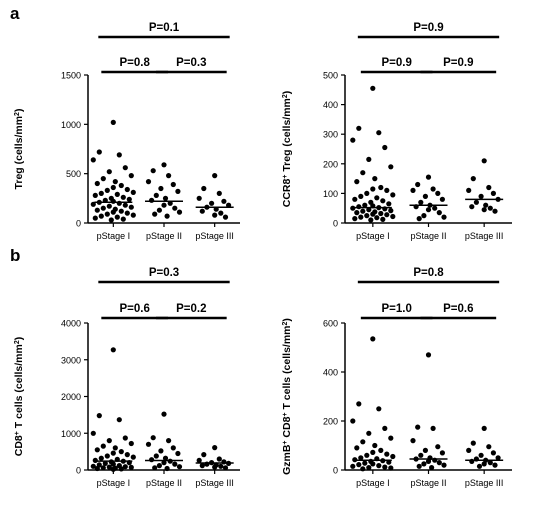  Describe the element at coordinates (330, 105) in the screenshot. I see `y-tick-label: 400` at that location.